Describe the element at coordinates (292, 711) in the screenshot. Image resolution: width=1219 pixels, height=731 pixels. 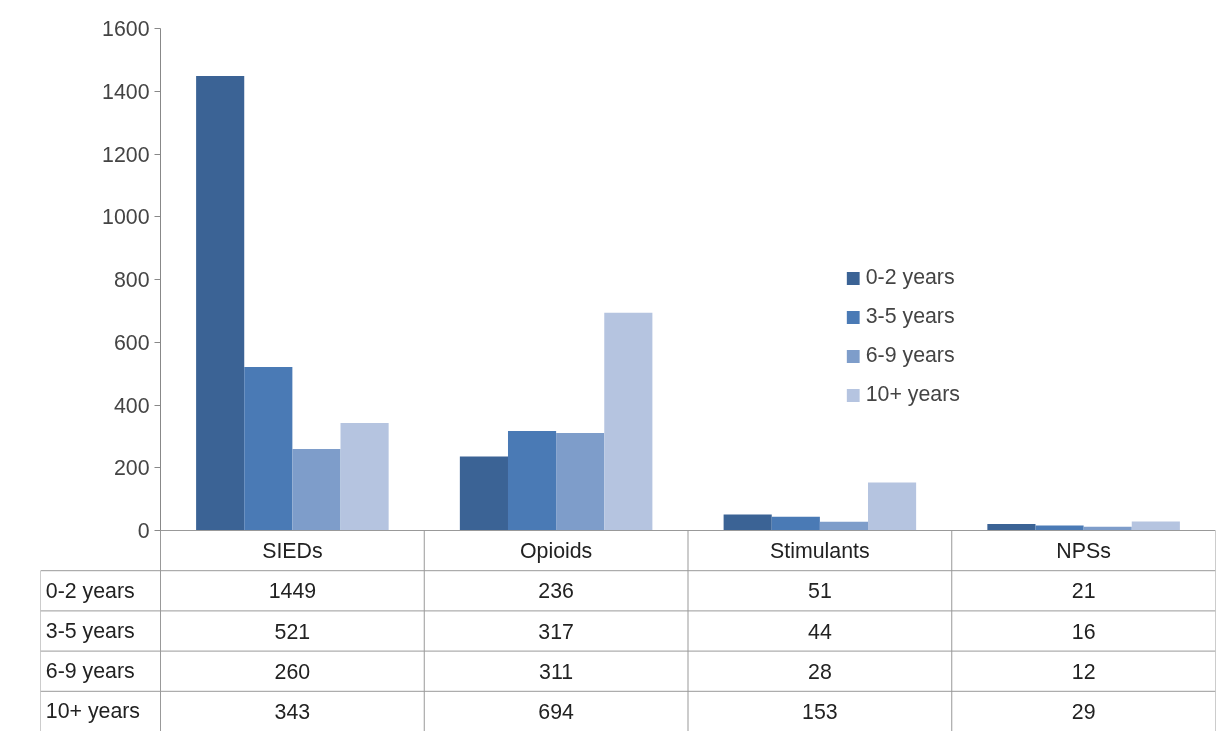
I see `data-label: 343` at that location.